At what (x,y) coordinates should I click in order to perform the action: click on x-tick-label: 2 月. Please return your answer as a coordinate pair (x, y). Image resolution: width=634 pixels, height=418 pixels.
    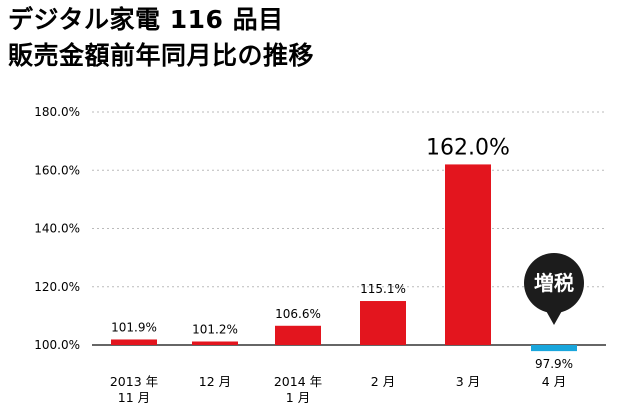
    Looking at the image, I should click on (383, 381).